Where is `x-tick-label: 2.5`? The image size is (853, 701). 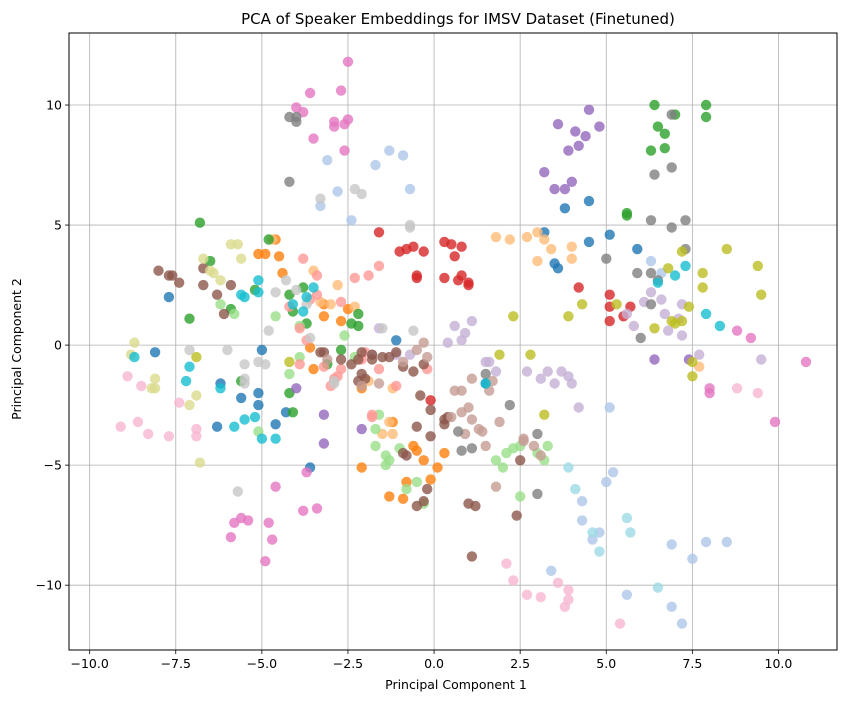
x-tick-label: 2.5 is located at coordinates (520, 663).